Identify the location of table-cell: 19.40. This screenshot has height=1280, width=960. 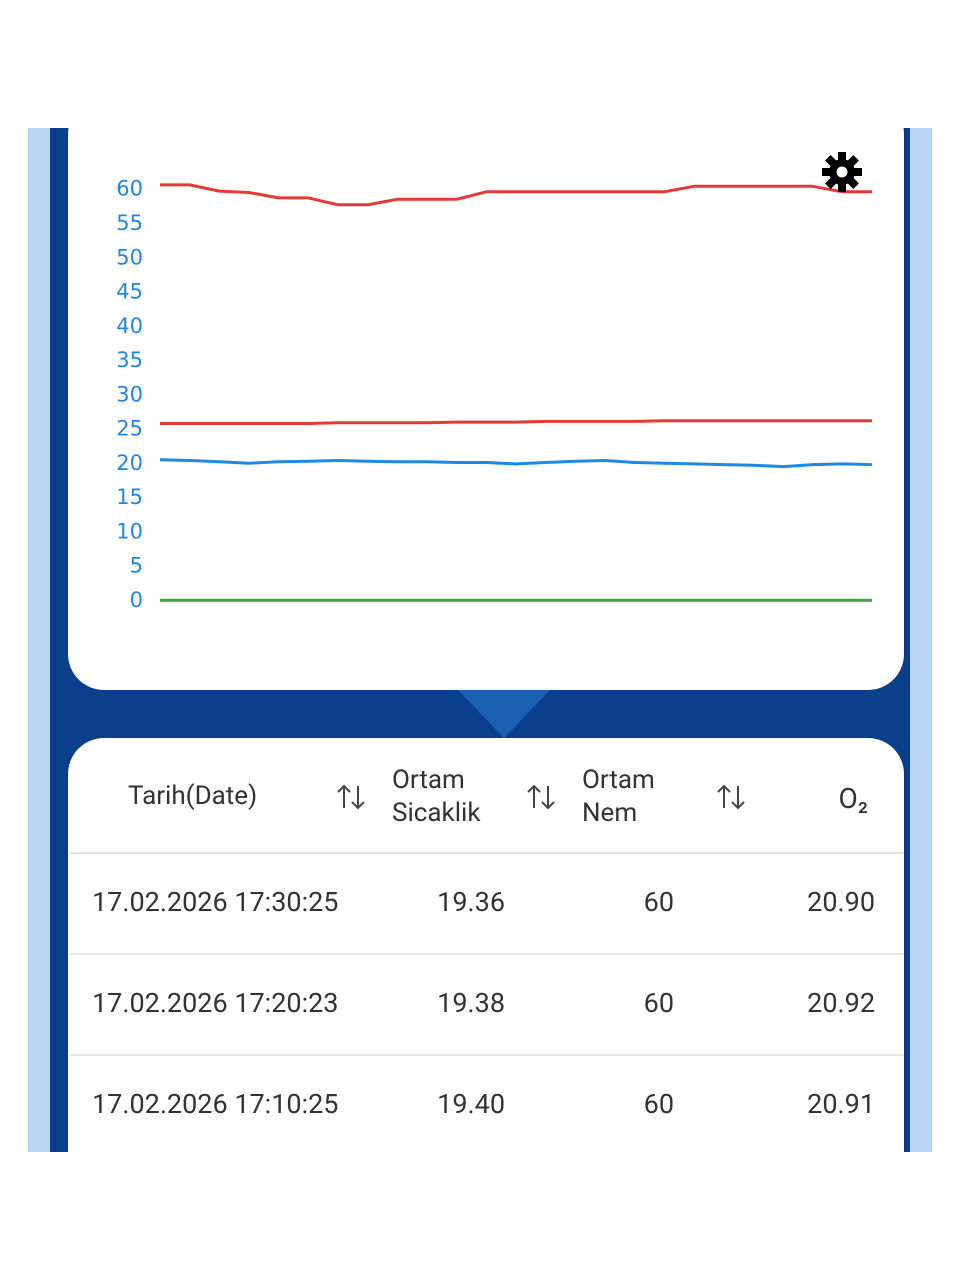
(471, 1104).